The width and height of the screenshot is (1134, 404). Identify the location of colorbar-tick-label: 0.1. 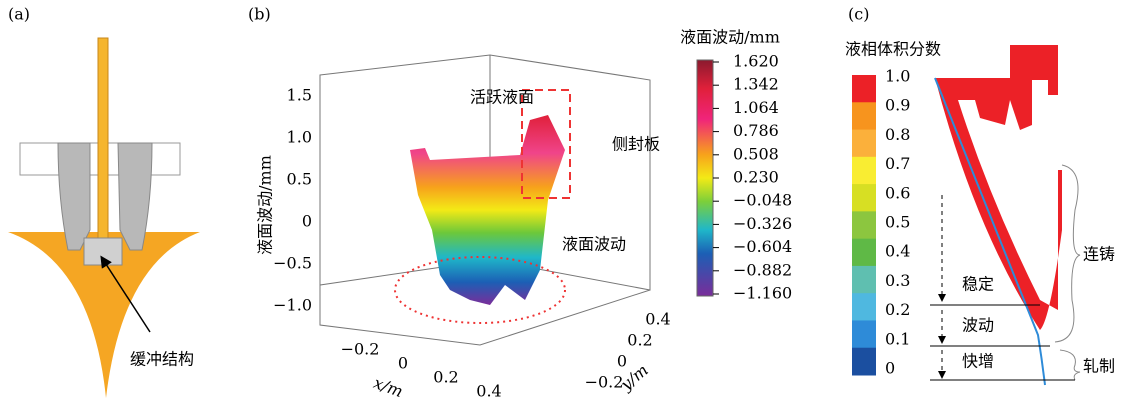
(897, 338).